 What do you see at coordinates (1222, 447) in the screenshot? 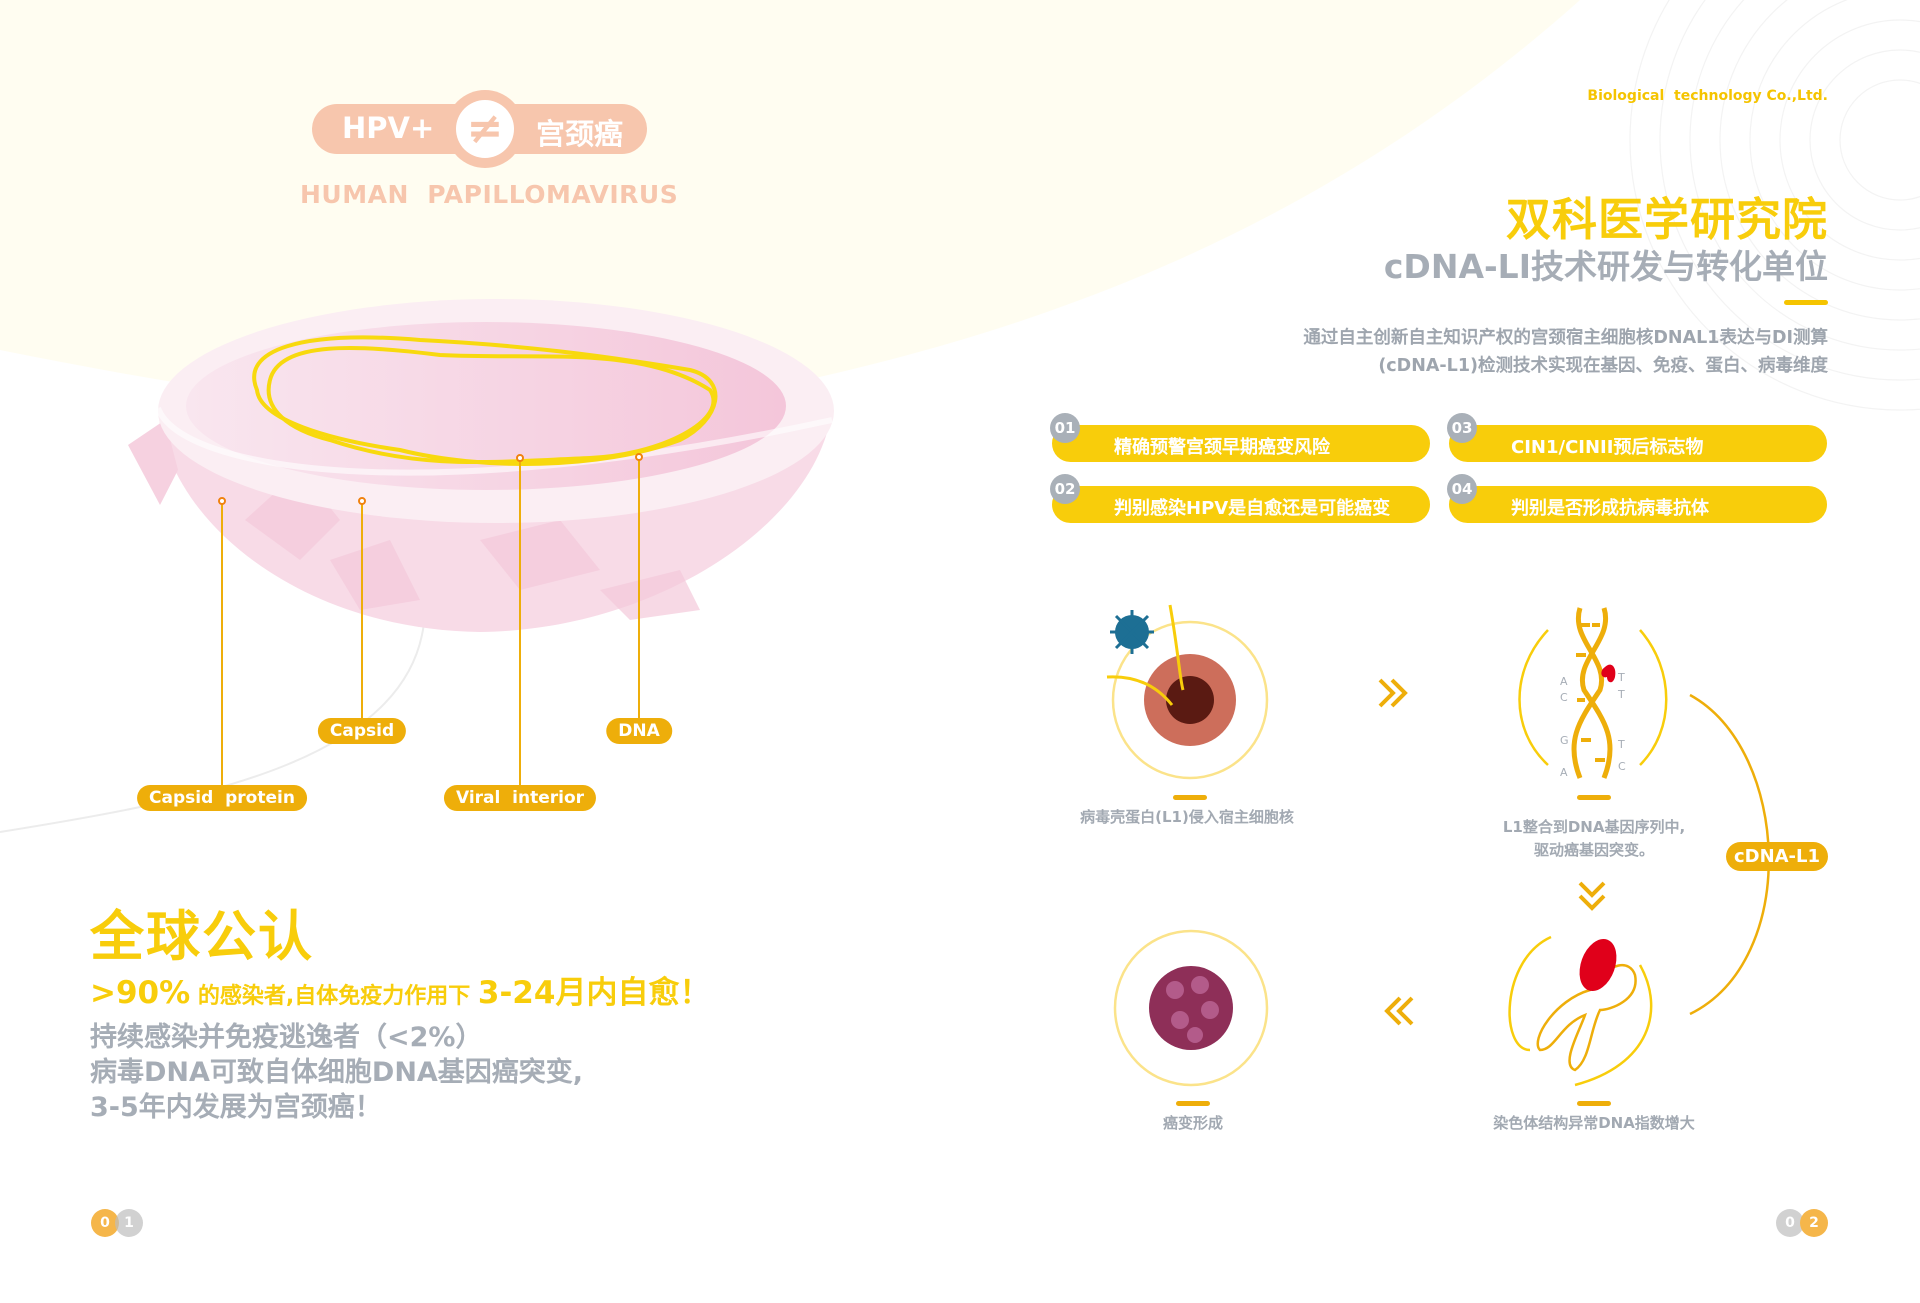
I see `feature-text: 精确预警宫颈早期癌变风险` at bounding box center [1222, 447].